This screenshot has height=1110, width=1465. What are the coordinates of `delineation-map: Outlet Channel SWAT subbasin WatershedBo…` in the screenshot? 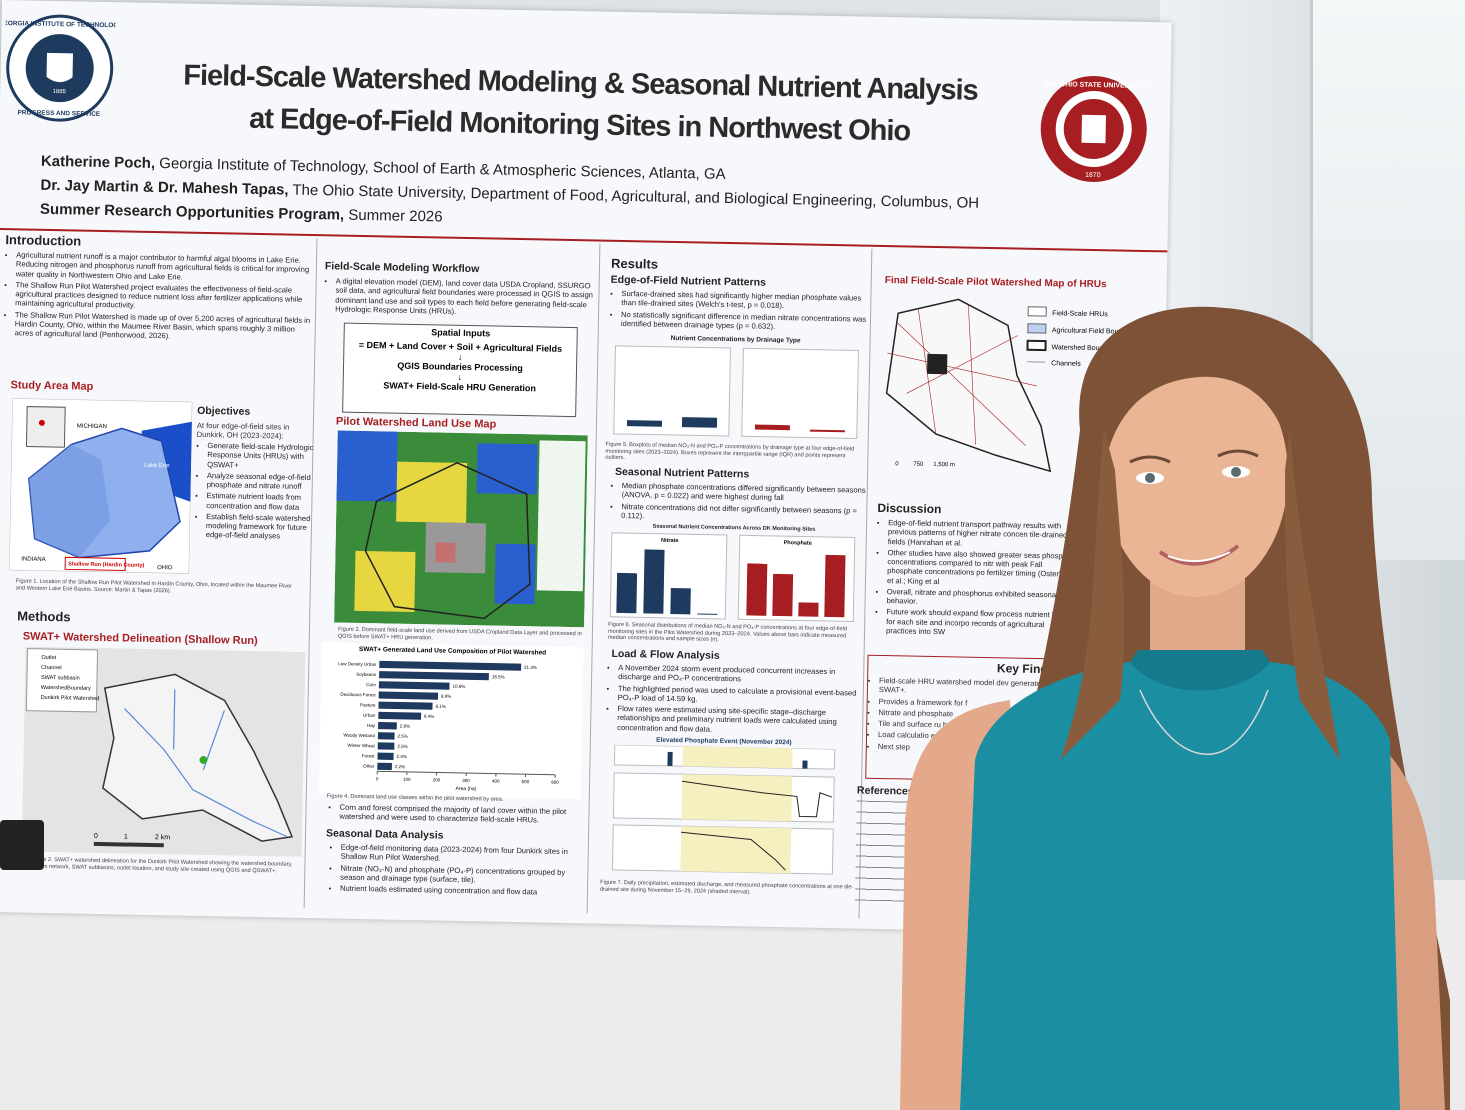 It's located at (163, 751).